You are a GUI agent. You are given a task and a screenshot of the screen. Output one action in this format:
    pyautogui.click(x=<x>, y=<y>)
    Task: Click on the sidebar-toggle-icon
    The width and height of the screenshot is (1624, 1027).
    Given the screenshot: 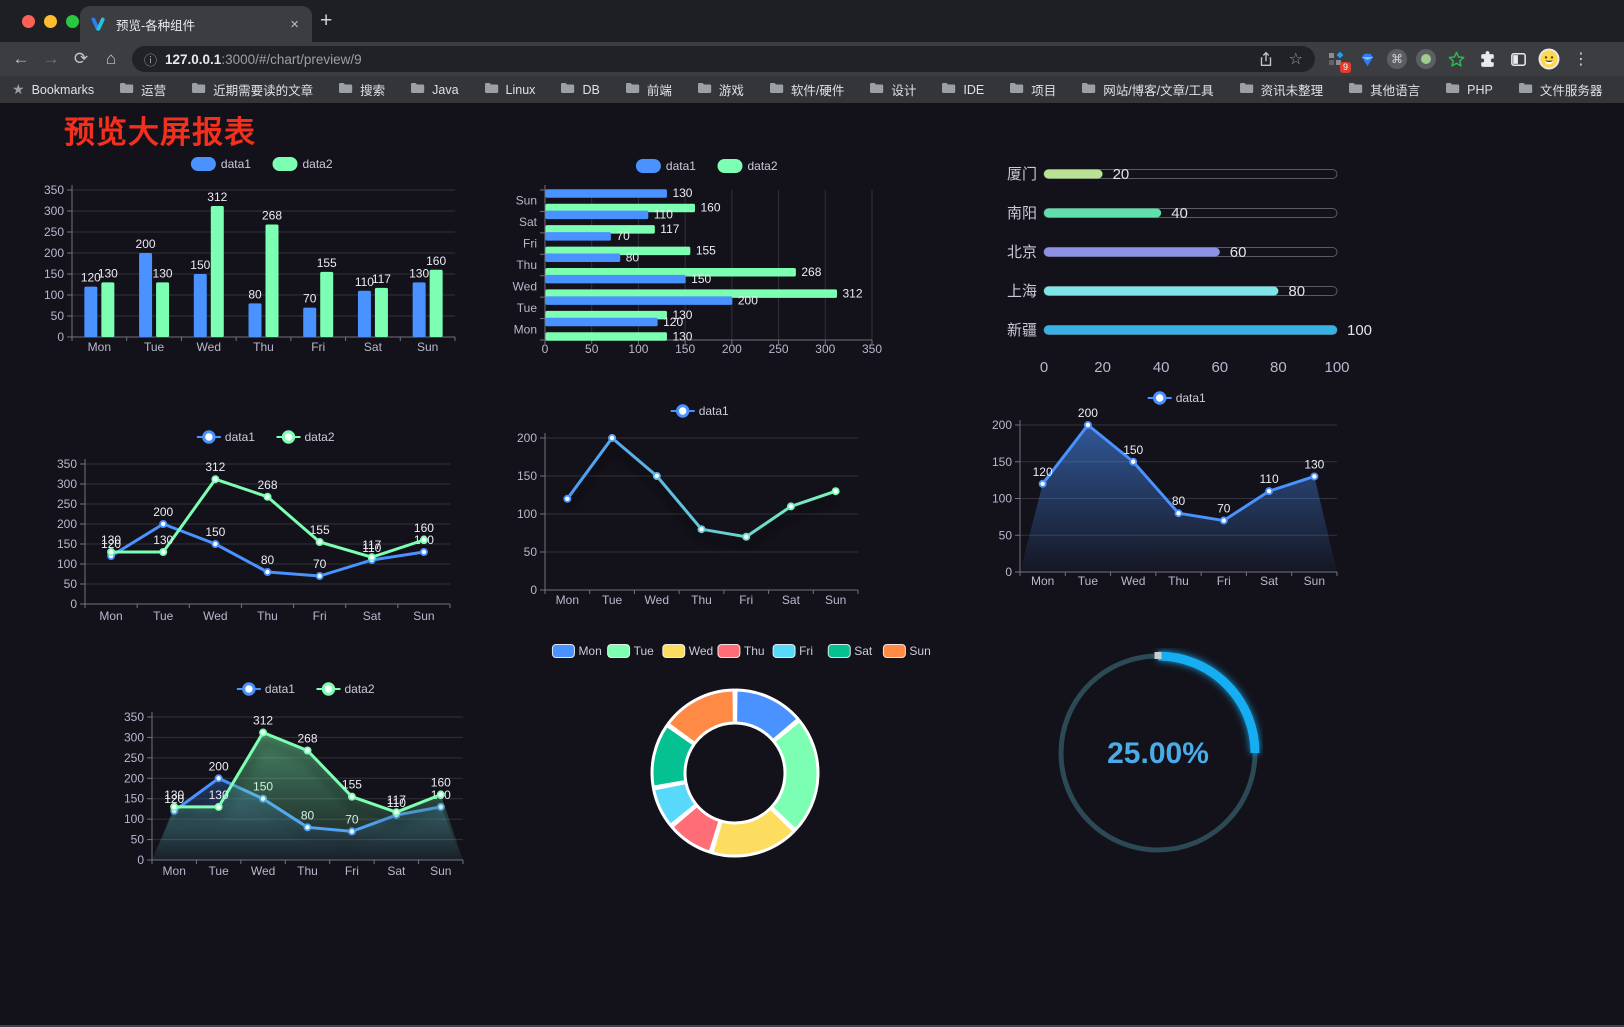 What is the action you would take?
    pyautogui.click(x=1518, y=59)
    